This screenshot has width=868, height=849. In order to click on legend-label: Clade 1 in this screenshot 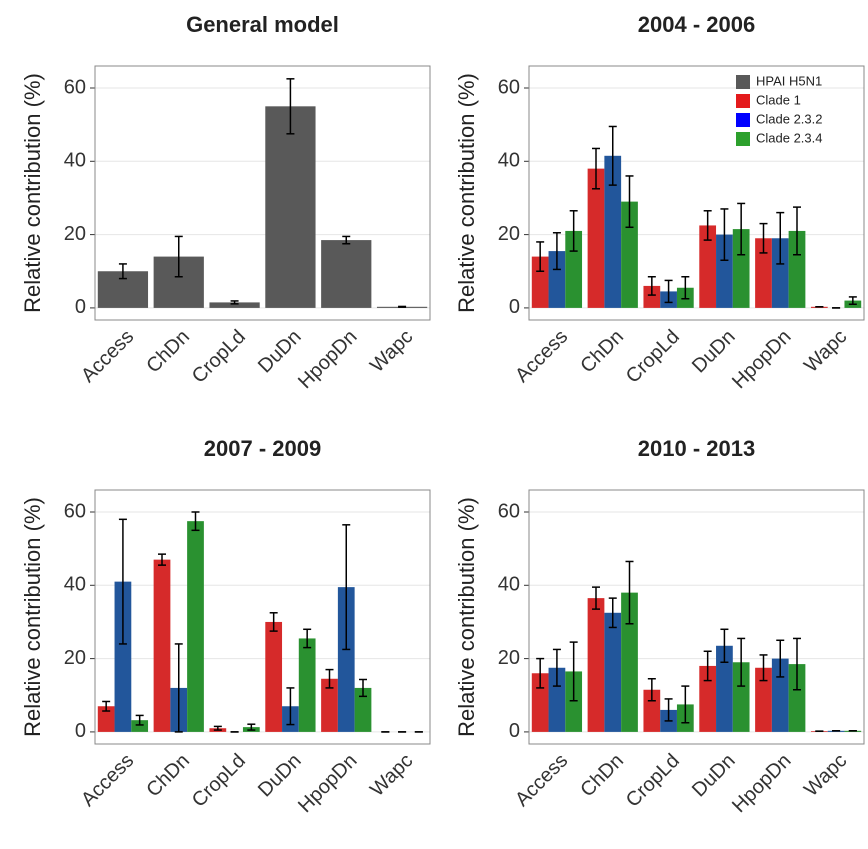, I will do `click(778, 99)`.